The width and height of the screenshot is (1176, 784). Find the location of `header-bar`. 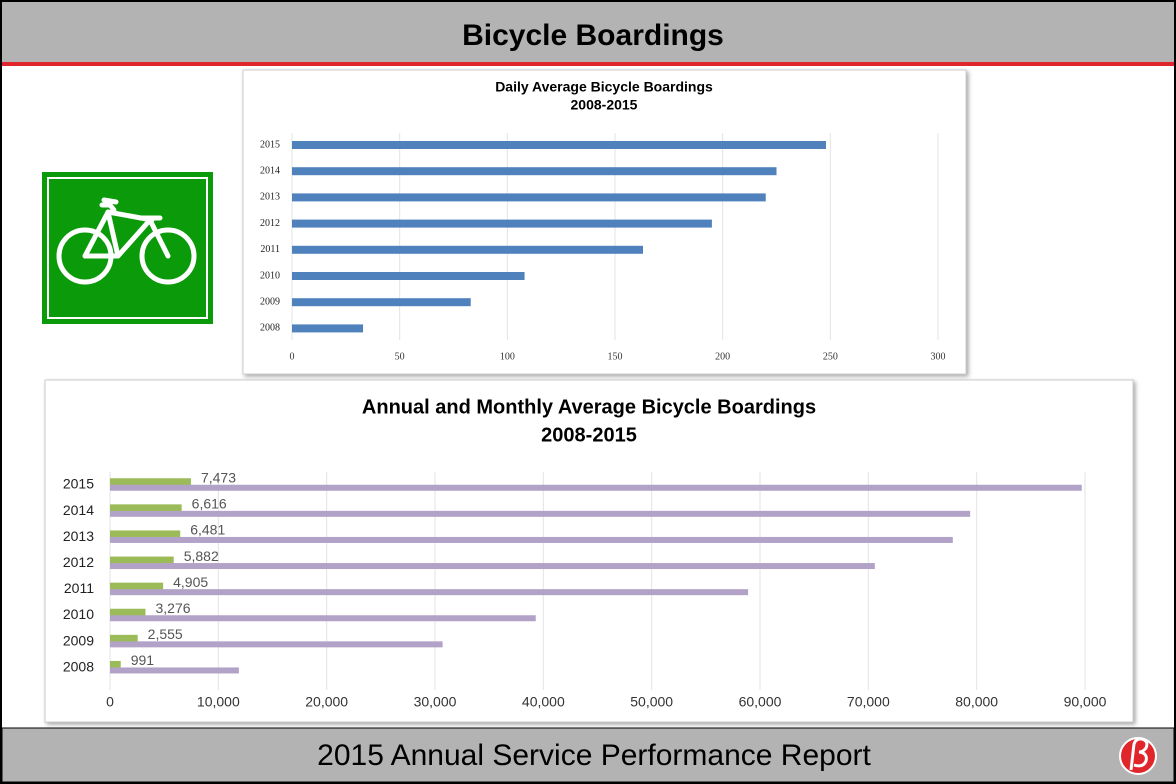

header-bar is located at coordinates (588, 32).